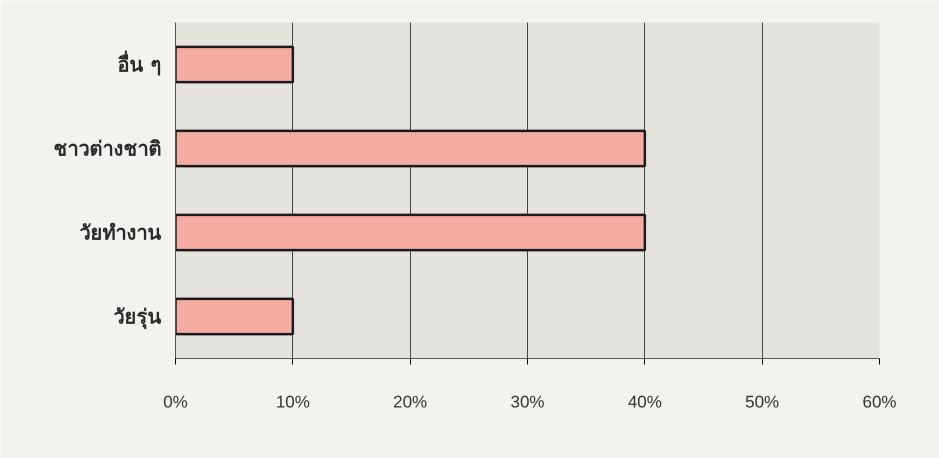 This screenshot has height=458, width=939. Describe the element at coordinates (879, 402) in the screenshot. I see `x-tick-label: 60%` at that location.